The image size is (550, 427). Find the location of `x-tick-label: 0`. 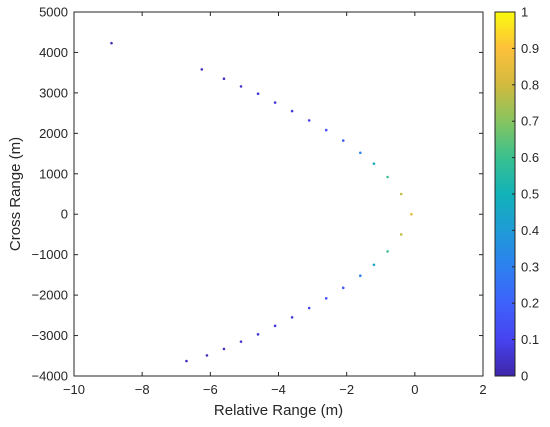

x-tick-label: 0 is located at coordinates (414, 389).